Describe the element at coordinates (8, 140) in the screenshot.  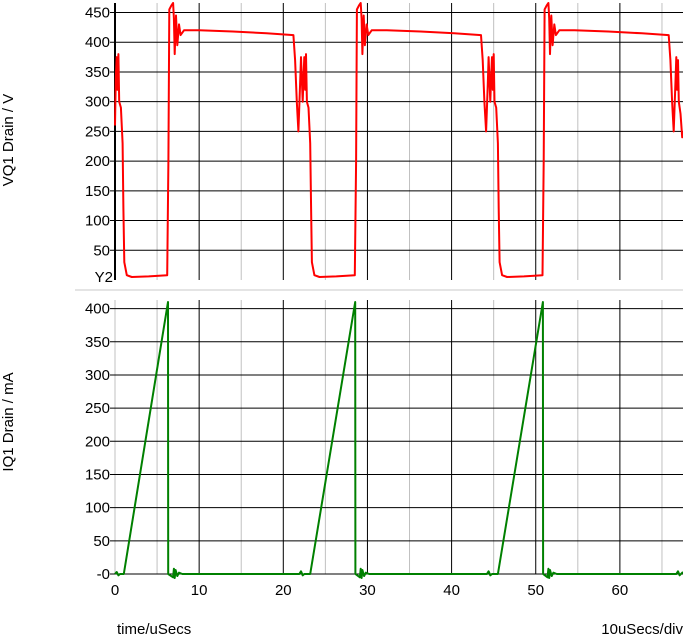
I see `top-y-axis-label: VQ1 Drain / V` at that location.